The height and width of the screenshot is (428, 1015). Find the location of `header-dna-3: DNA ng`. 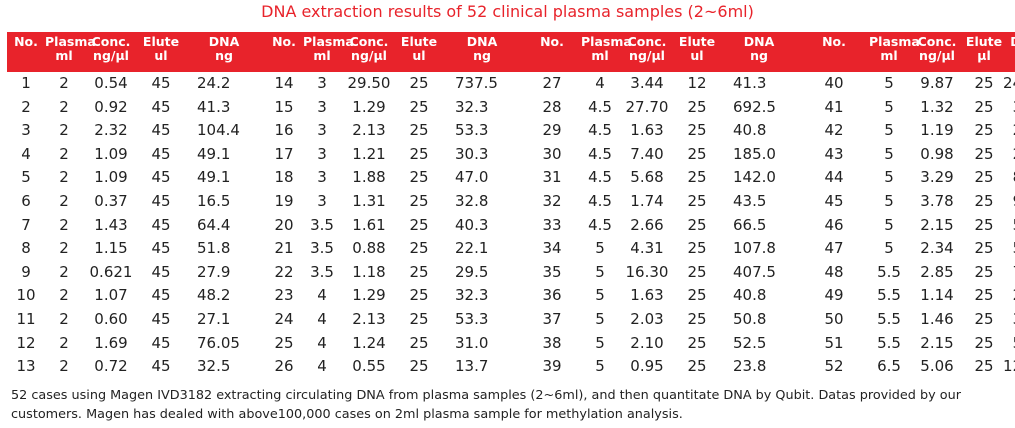

header-dna-3: DNA ng is located at coordinates (759, 52).